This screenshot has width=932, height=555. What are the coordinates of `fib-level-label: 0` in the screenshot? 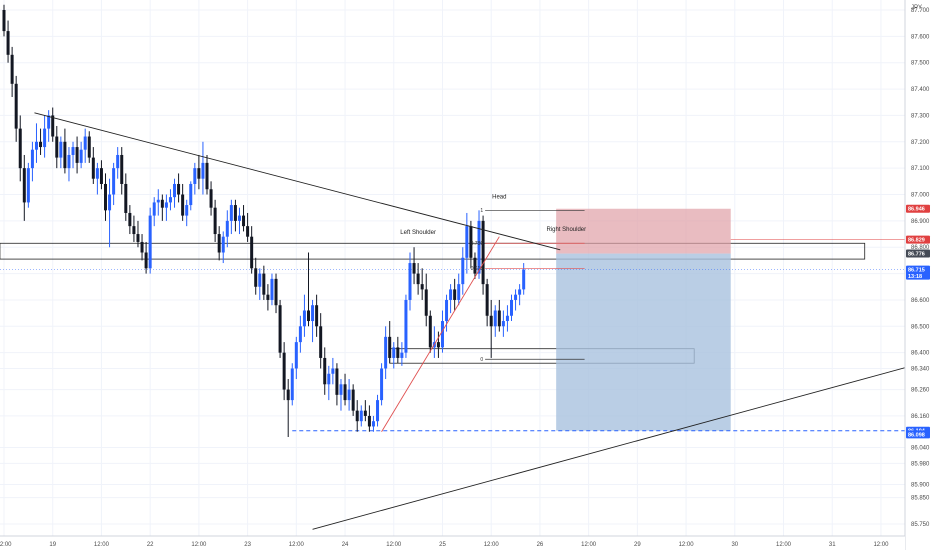 It's located at (481, 360).